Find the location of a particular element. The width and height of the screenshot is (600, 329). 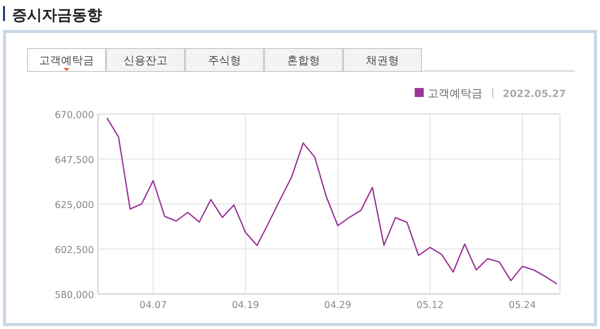

x-tick-label: 05.12 is located at coordinates (430, 305).